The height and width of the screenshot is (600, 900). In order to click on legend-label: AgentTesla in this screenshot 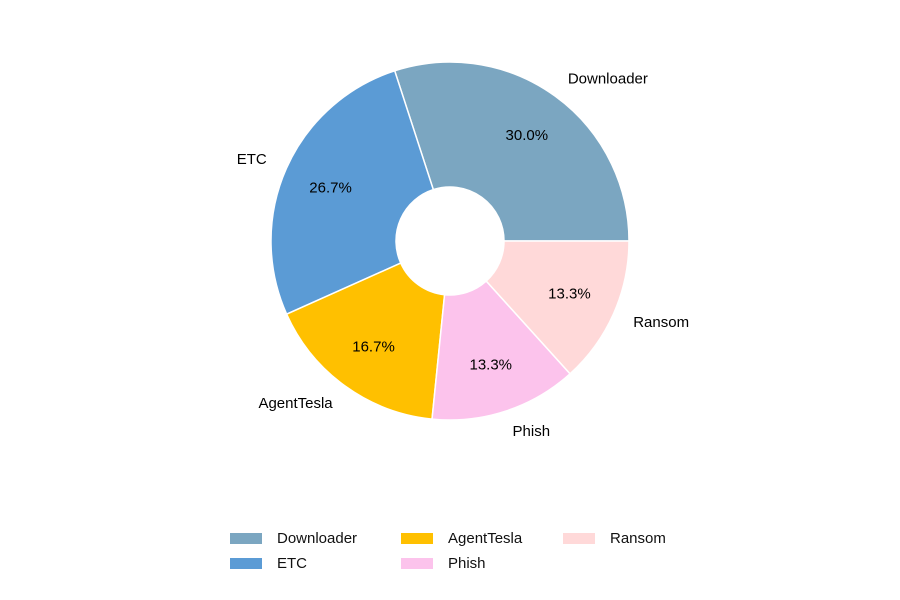, I will do `click(485, 538)`.